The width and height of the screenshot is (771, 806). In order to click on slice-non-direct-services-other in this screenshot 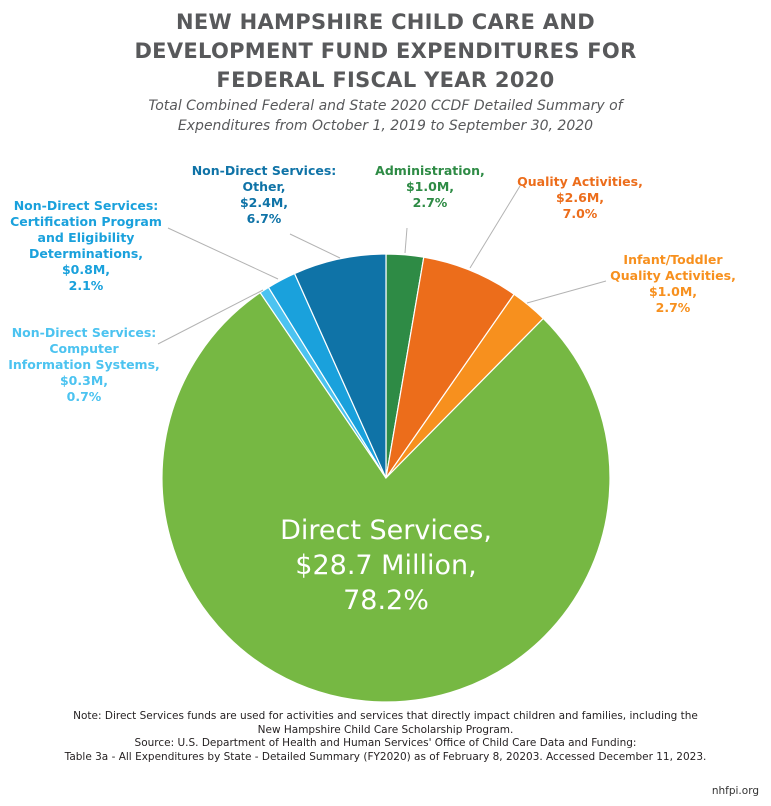, I will do `click(340, 366)`.